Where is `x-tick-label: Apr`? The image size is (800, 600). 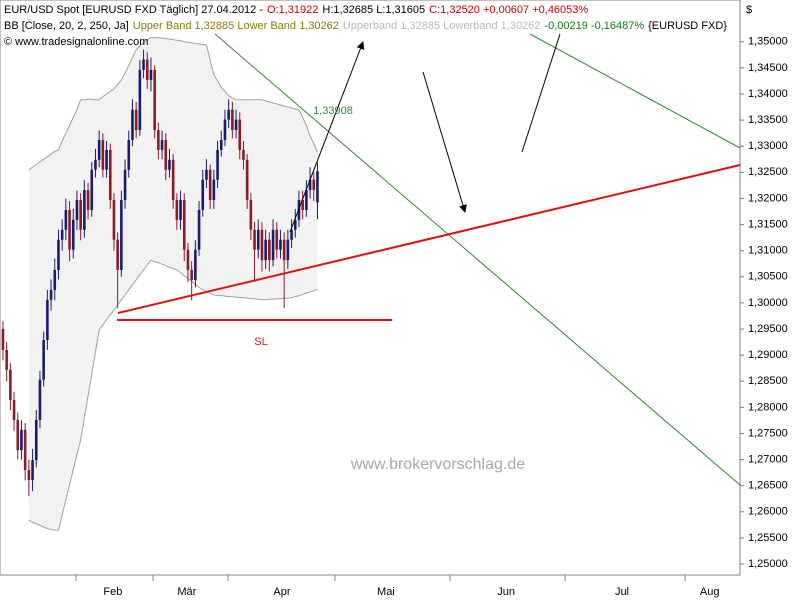
x-tick-label: Apr is located at coordinates (281, 592).